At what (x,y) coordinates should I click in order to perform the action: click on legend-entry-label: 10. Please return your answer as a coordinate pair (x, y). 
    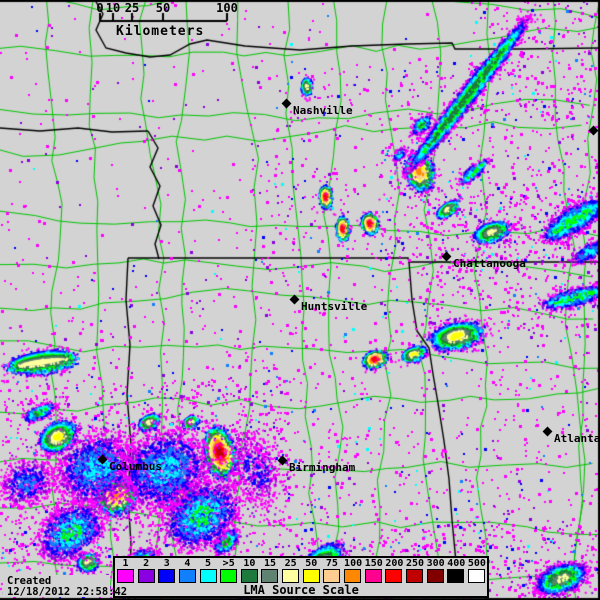
    Looking at the image, I should click on (249, 563).